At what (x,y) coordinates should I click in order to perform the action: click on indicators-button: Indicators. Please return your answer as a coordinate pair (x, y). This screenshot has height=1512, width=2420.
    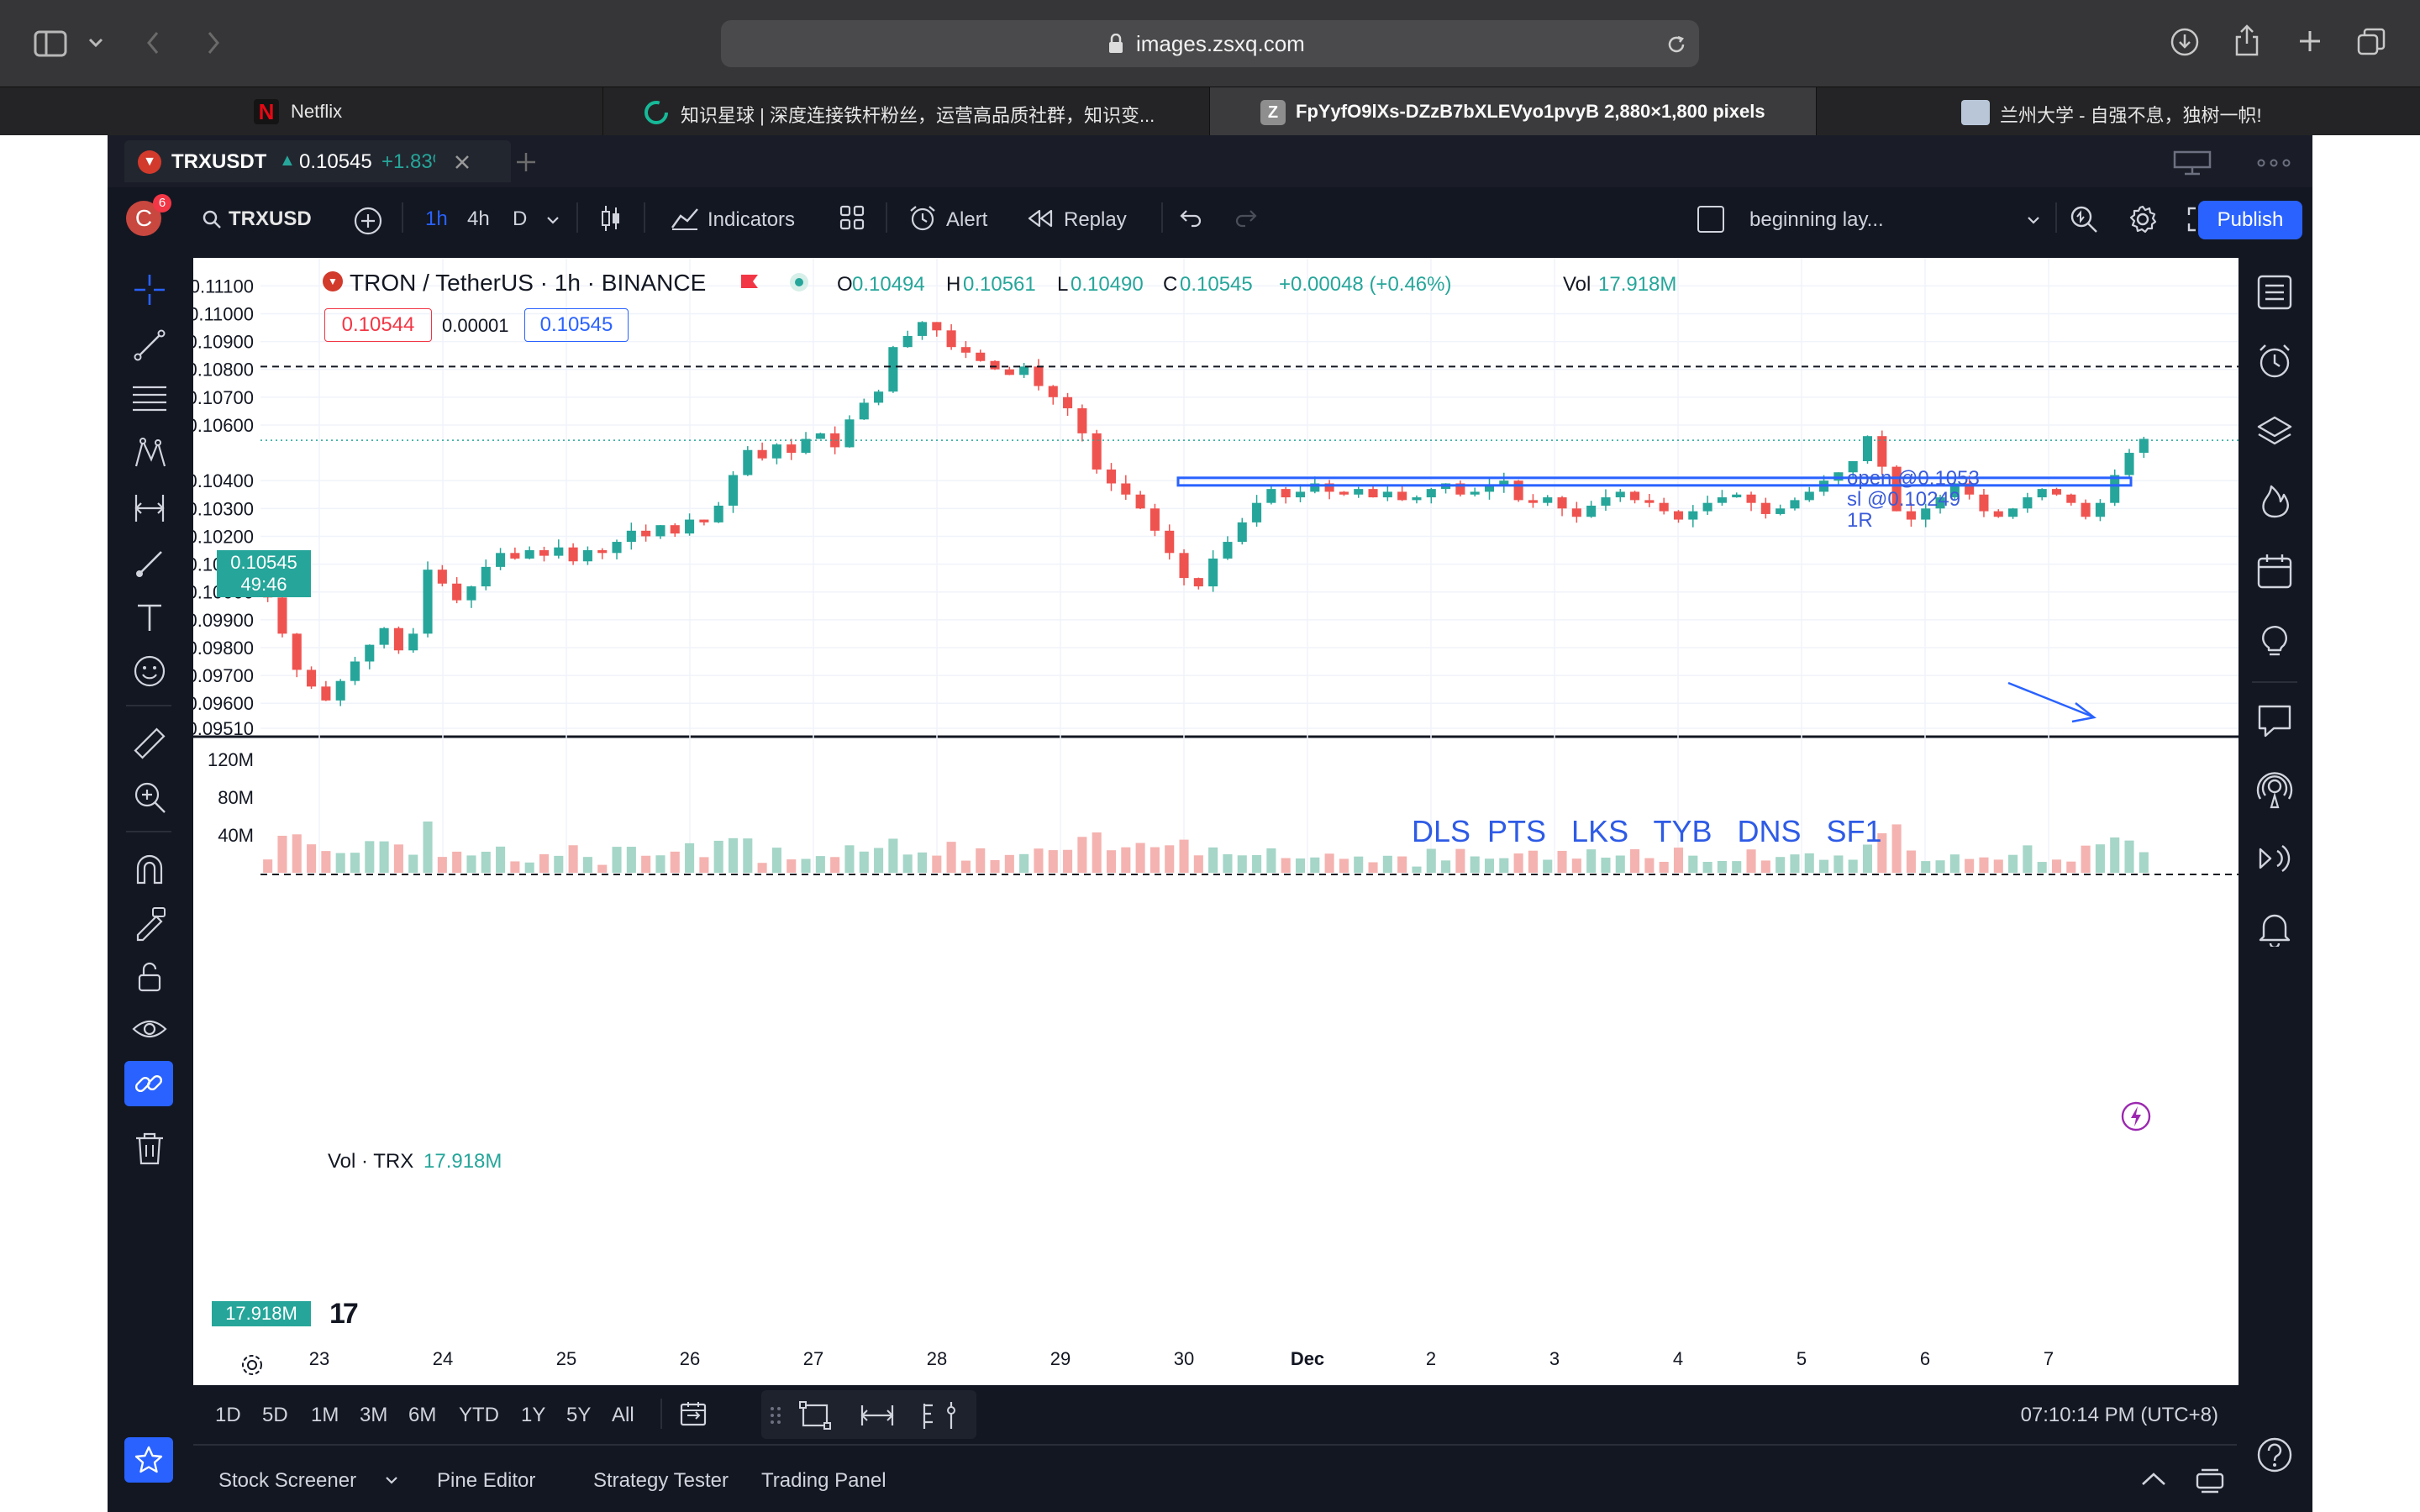
    Looking at the image, I should click on (747, 218).